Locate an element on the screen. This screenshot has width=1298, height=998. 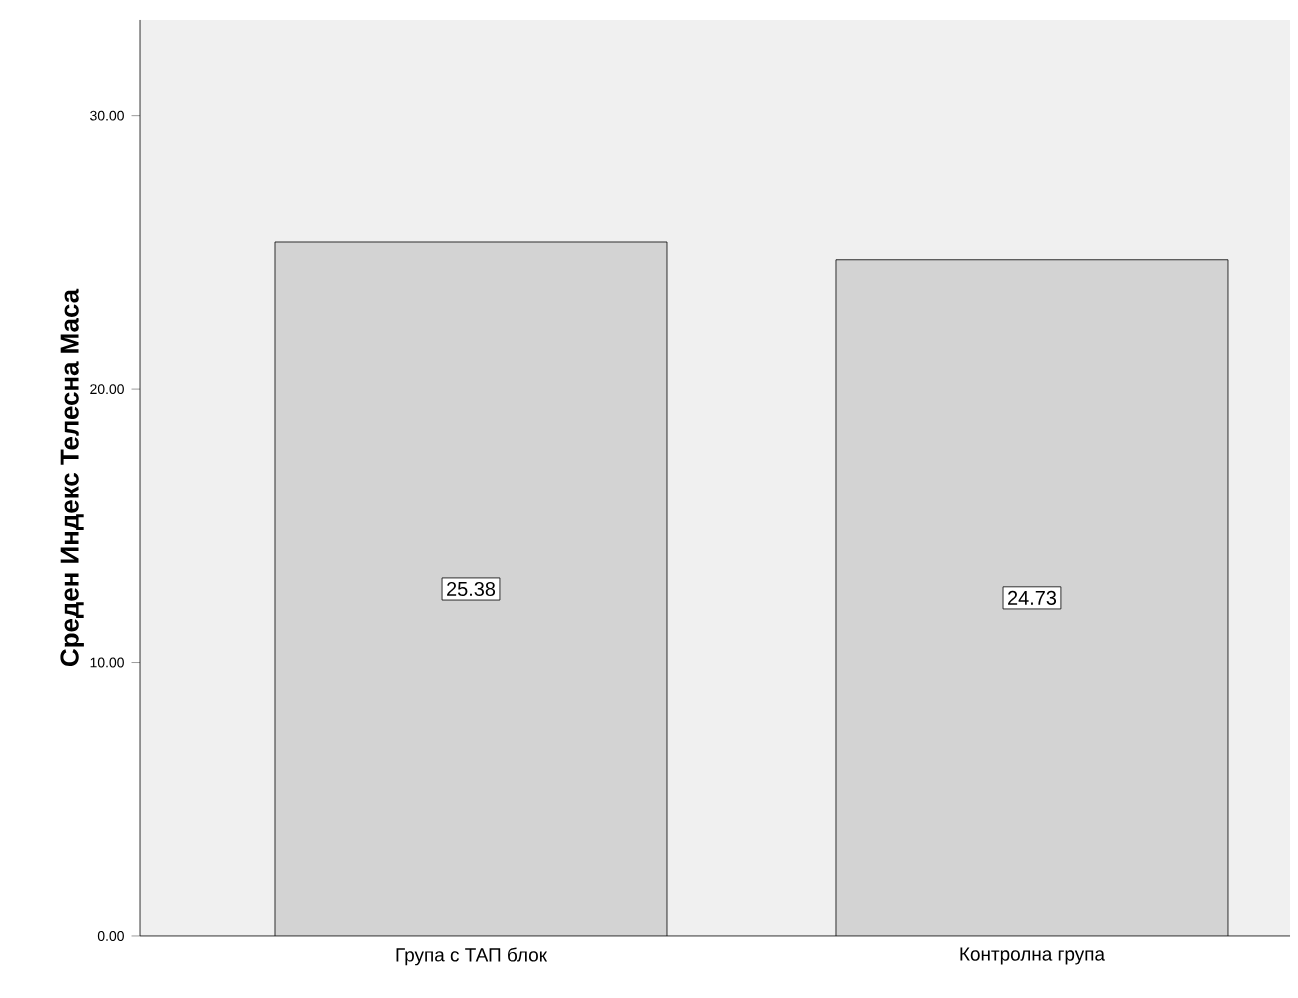
data-label: 24.73 is located at coordinates (1032, 597).